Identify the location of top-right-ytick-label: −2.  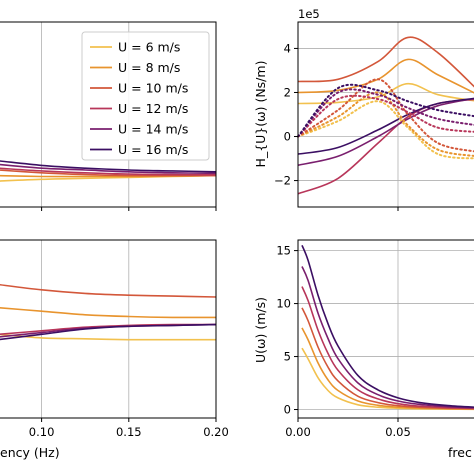
(282, 181).